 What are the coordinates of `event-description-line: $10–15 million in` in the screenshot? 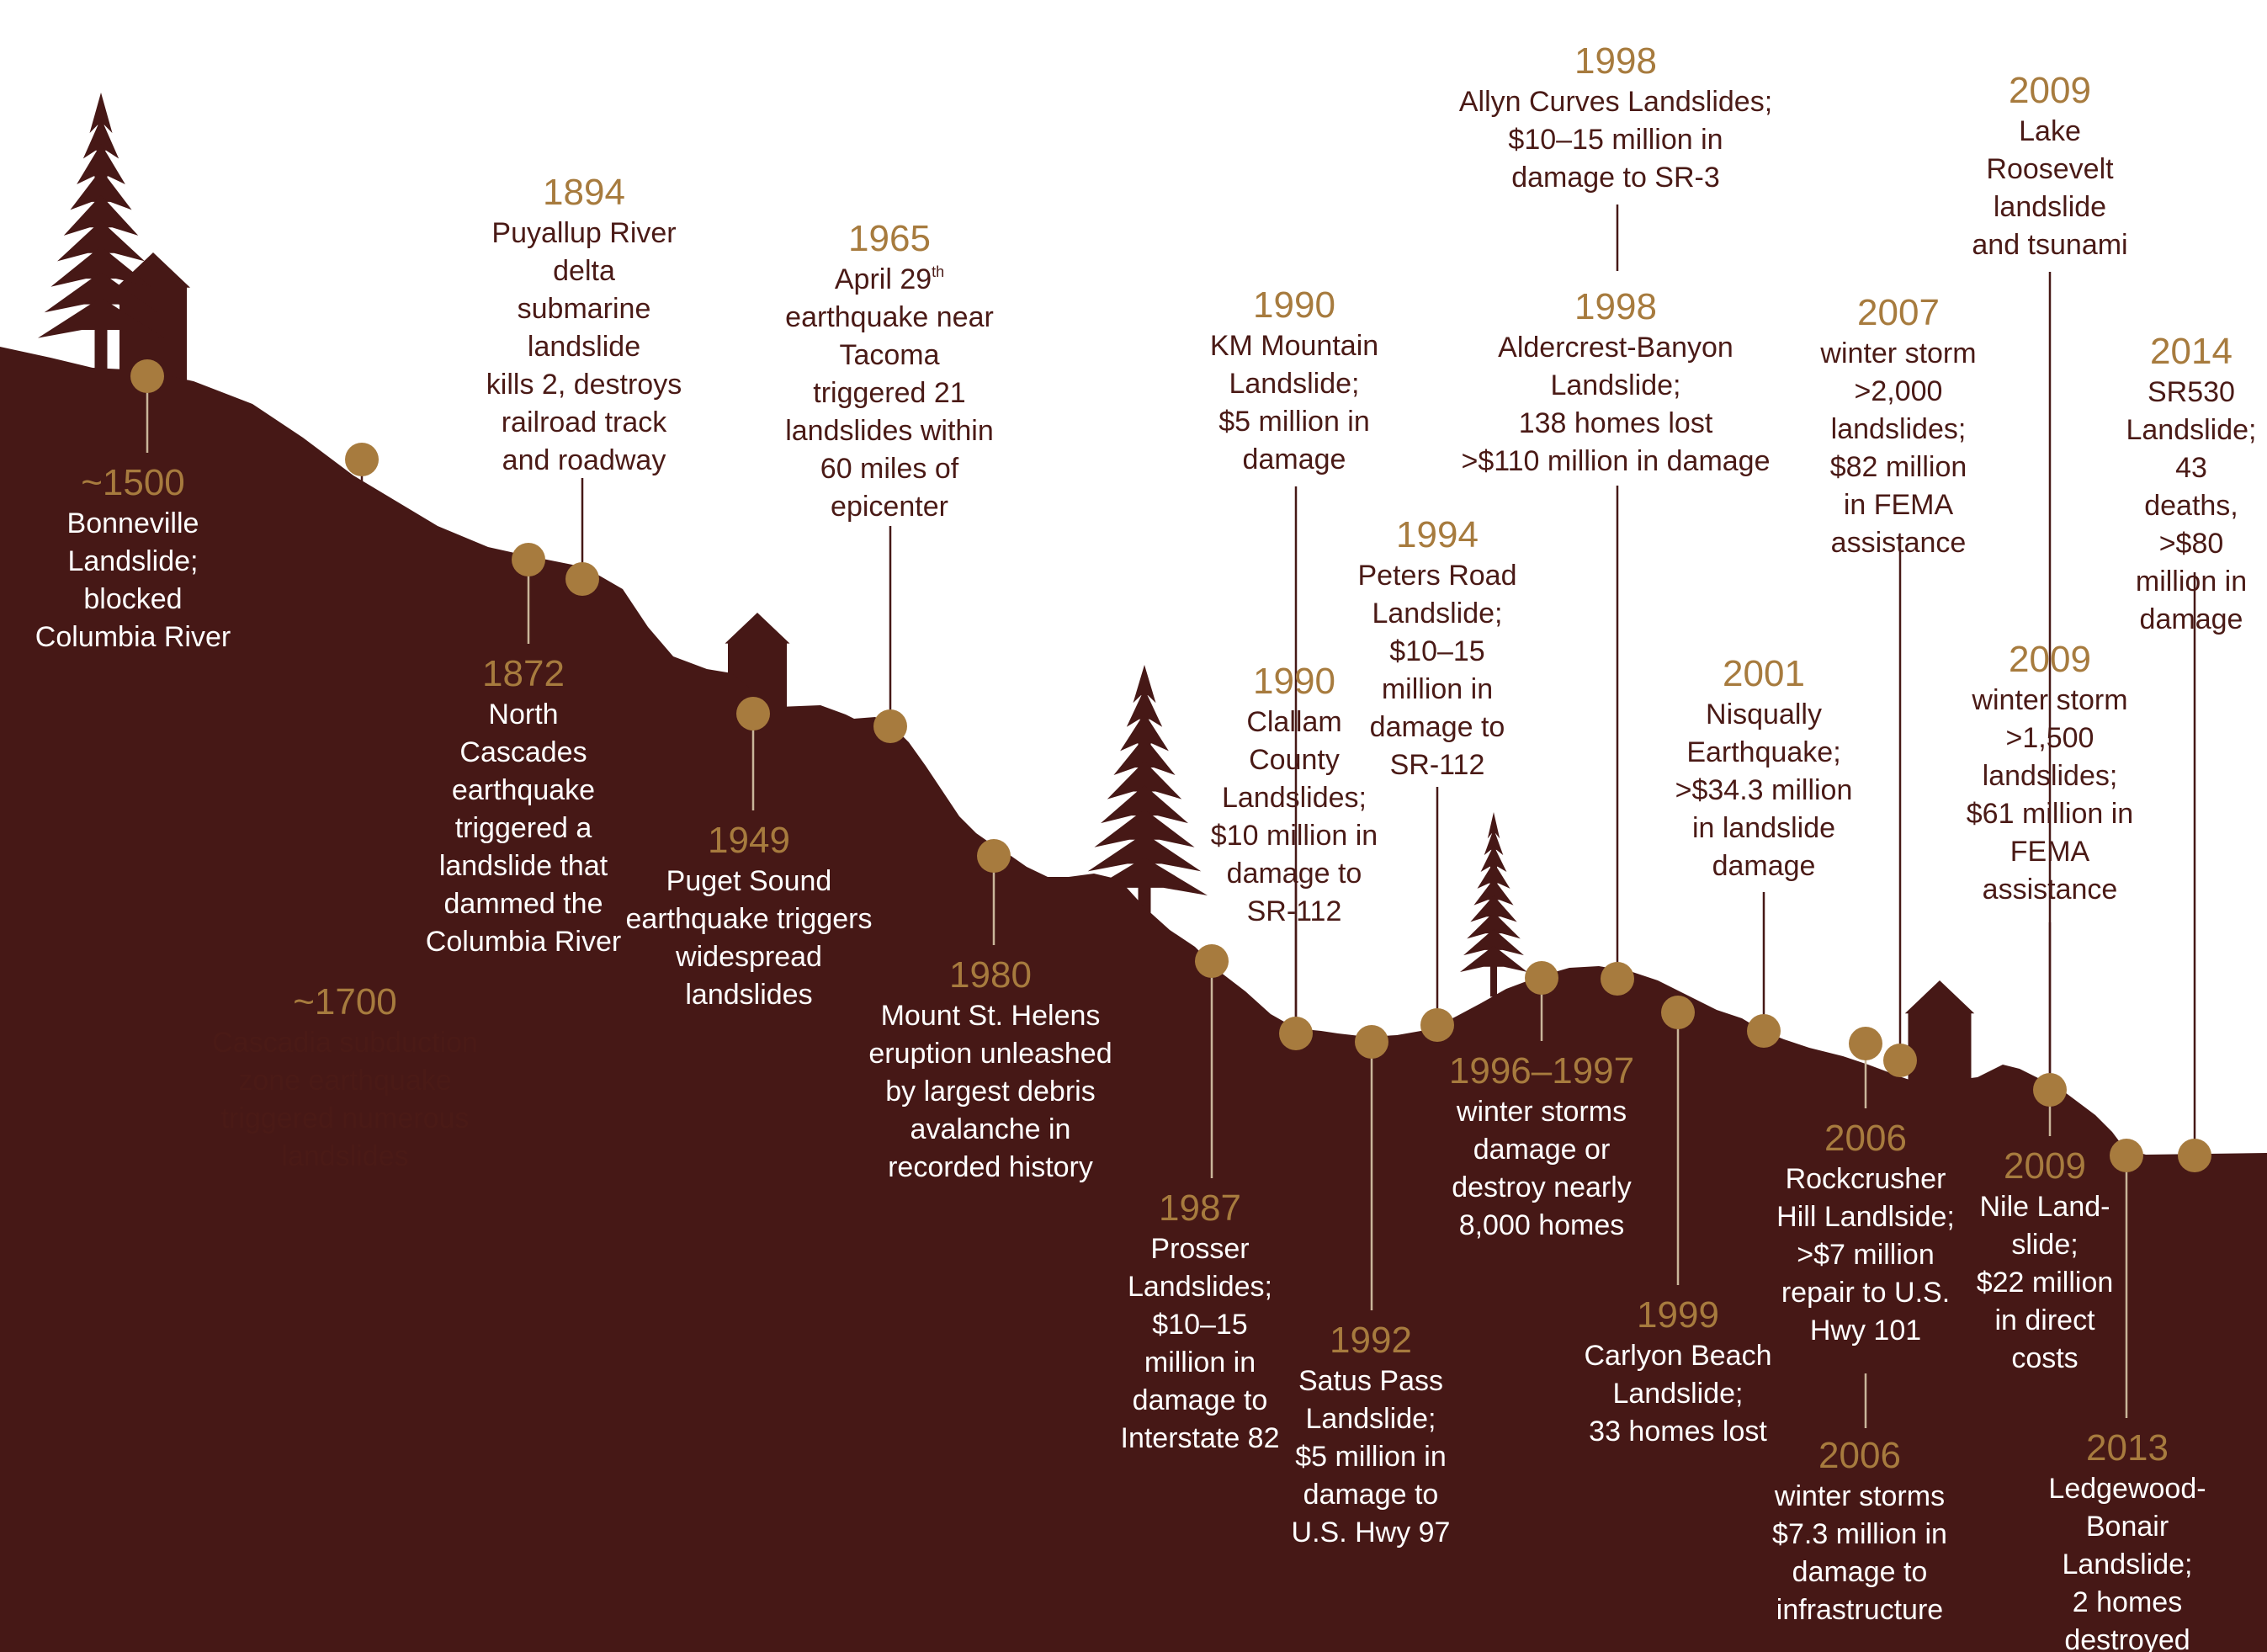 It's located at (1615, 140).